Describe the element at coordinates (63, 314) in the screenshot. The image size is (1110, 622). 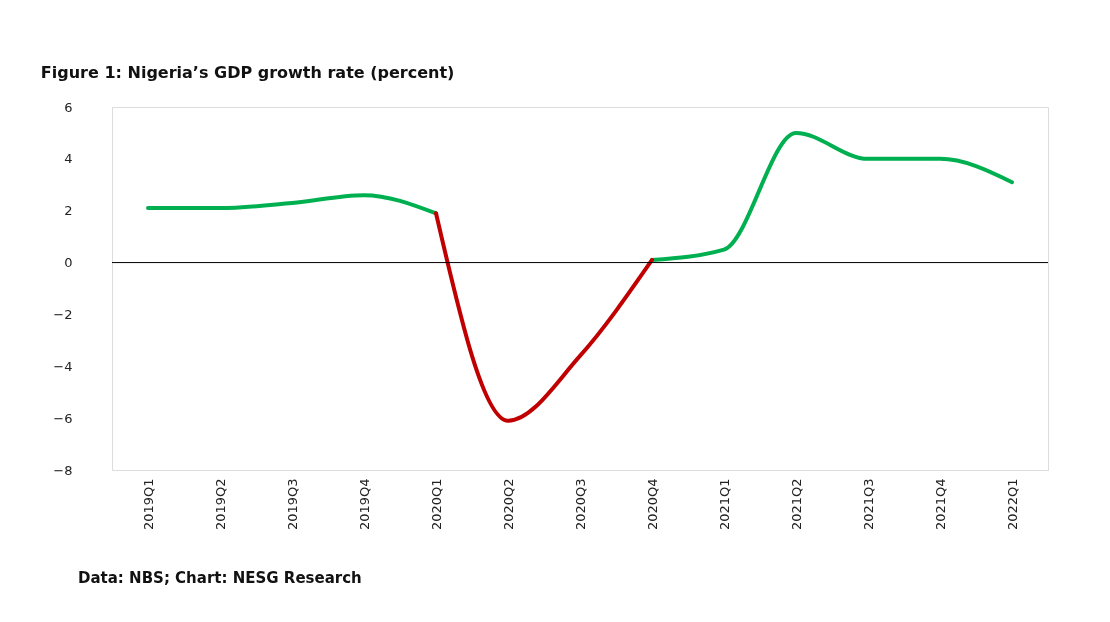
I see `y-tick-label: −2` at that location.